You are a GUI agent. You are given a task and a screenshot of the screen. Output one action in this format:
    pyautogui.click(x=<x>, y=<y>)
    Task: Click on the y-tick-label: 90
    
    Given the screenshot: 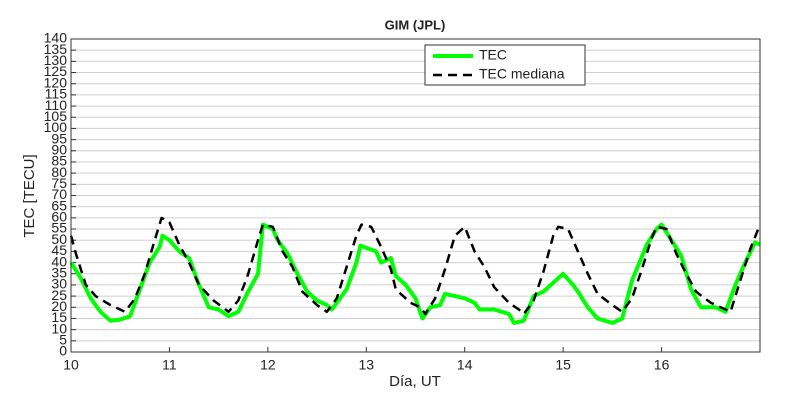 What is the action you would take?
    pyautogui.click(x=59, y=149)
    